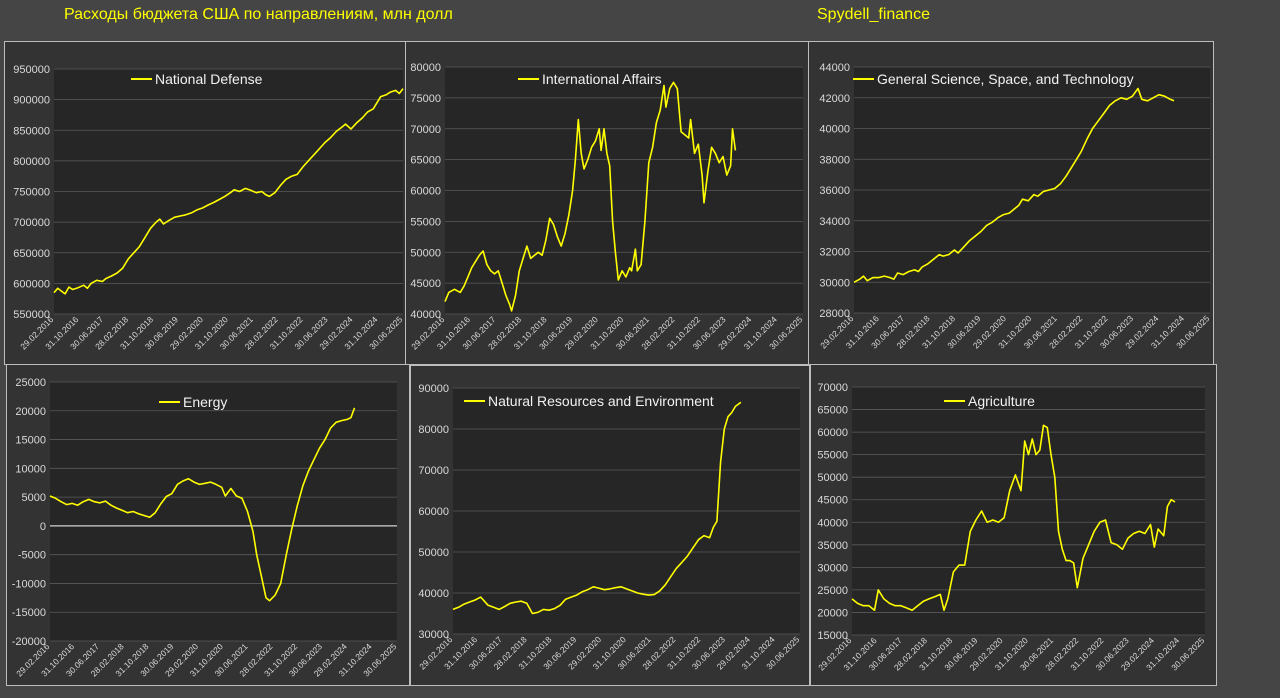 This screenshot has height=698, width=1280. I want to click on y-tick-label: 90000, so click(433, 389).